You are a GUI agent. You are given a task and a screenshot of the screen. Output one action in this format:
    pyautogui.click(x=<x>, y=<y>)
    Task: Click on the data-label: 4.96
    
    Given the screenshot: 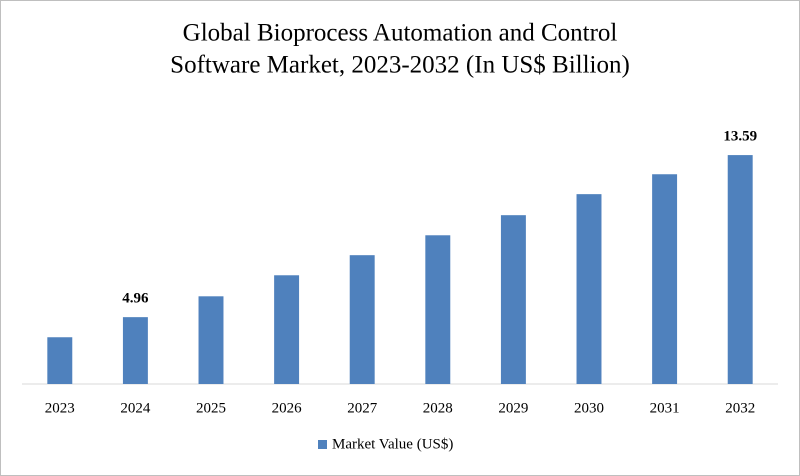 What is the action you would take?
    pyautogui.click(x=135, y=299)
    